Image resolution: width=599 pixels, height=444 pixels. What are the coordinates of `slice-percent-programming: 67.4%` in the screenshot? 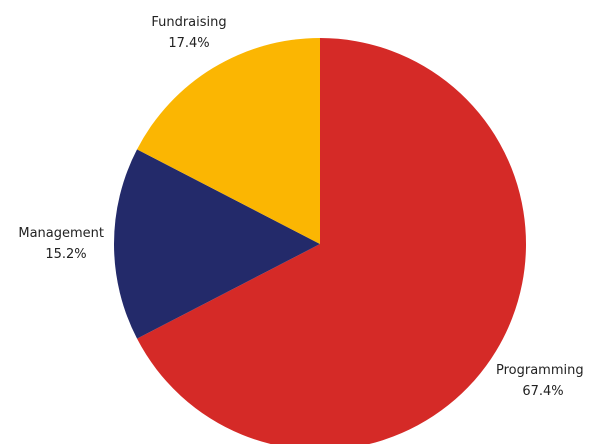 It's located at (542, 391).